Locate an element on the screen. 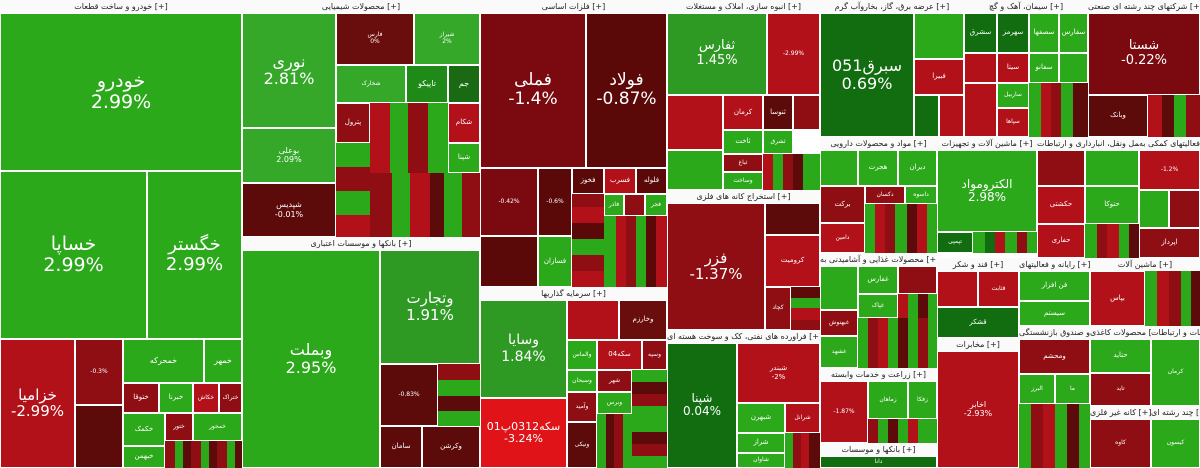 This screenshot has width=1200, height=468. stock-tile: البرز is located at coordinates (1037, 389).